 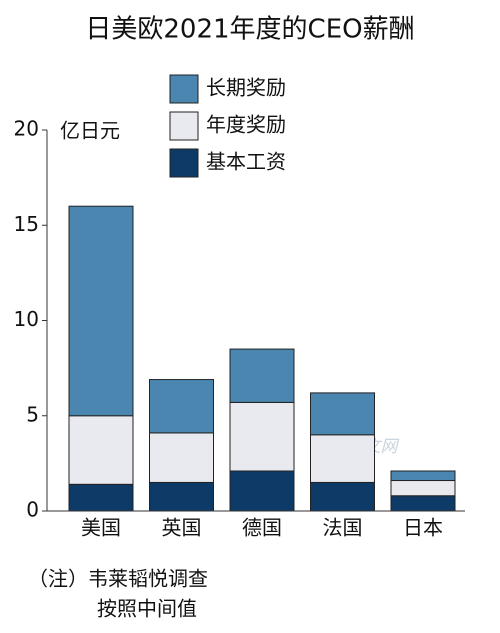 What do you see at coordinates (423, 528) in the screenshot?
I see `x-tick-label: 日本` at bounding box center [423, 528].